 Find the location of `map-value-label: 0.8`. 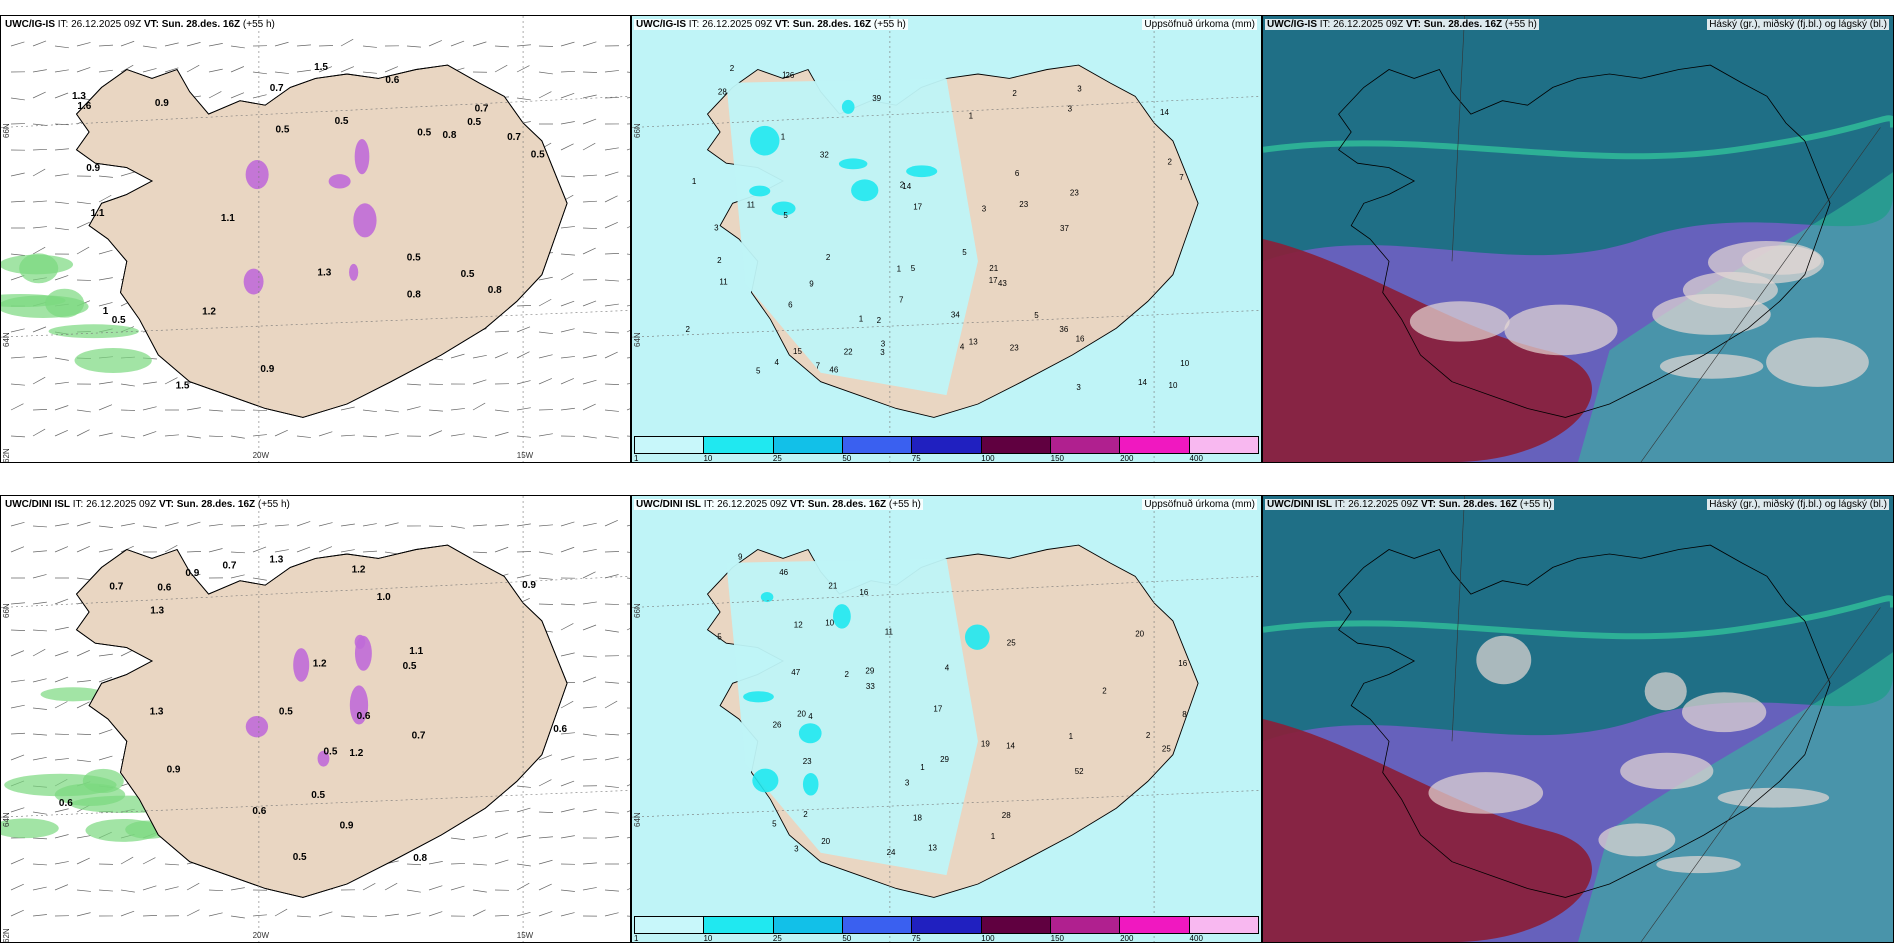

map-value-label: 0.8 is located at coordinates (495, 290).